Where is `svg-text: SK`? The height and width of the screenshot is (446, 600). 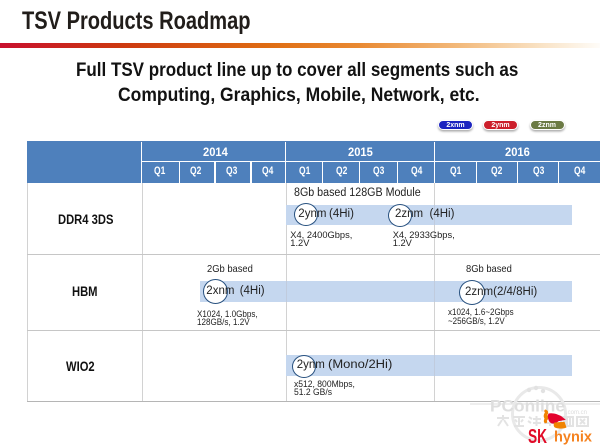 svg-text: SK is located at coordinates (537, 436).